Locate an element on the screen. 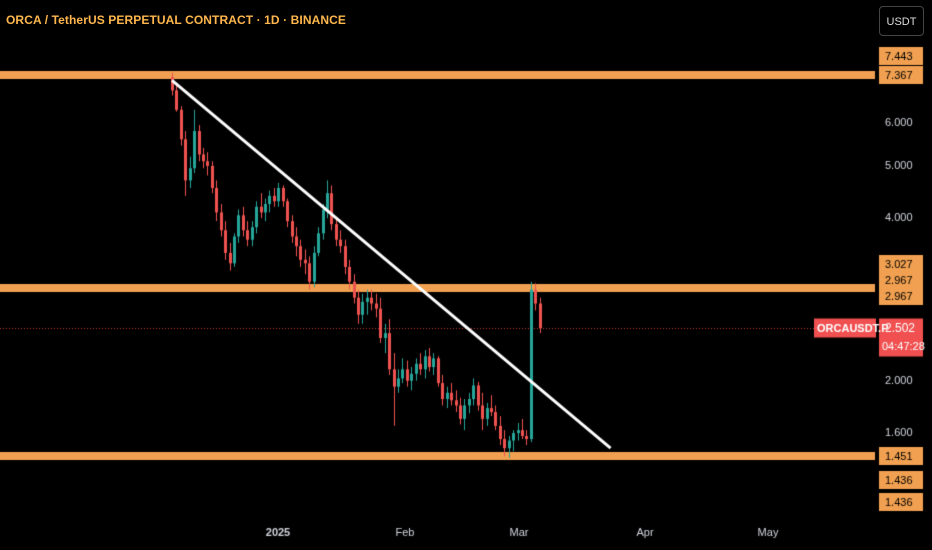  currency-button: USDT is located at coordinates (901, 21).